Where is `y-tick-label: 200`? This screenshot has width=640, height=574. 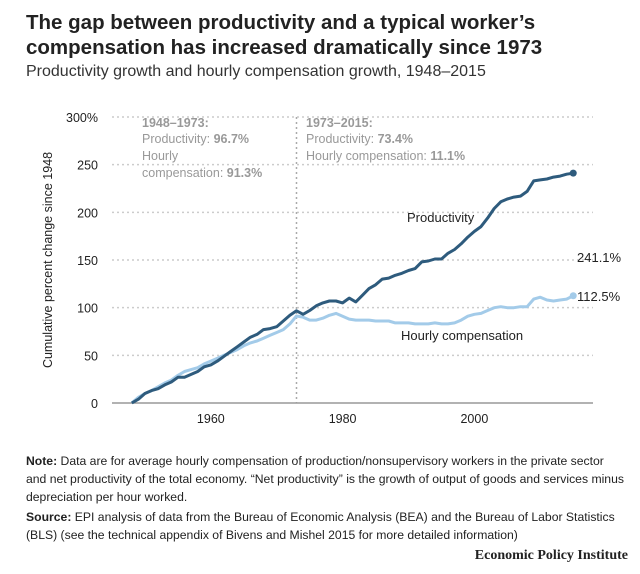
y-tick-label: 200 is located at coordinates (87, 213).